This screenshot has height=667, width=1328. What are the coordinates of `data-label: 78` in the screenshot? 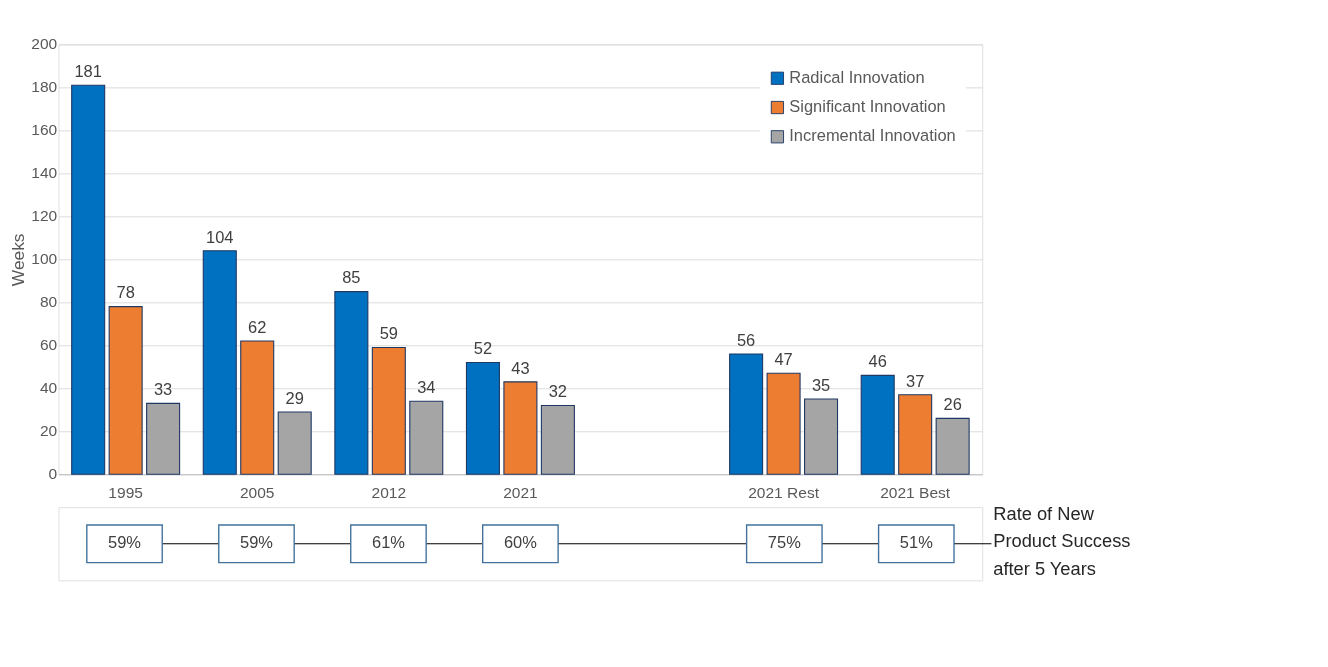 It's located at (125, 292).